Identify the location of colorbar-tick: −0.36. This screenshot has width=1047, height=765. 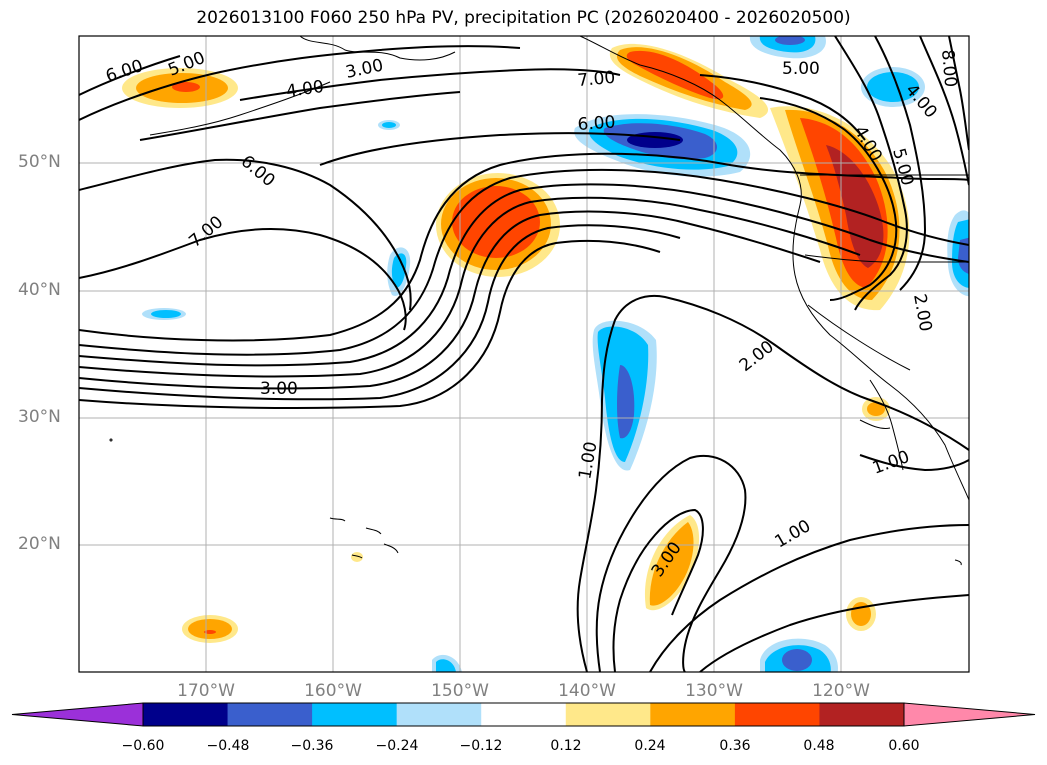
(312, 746).